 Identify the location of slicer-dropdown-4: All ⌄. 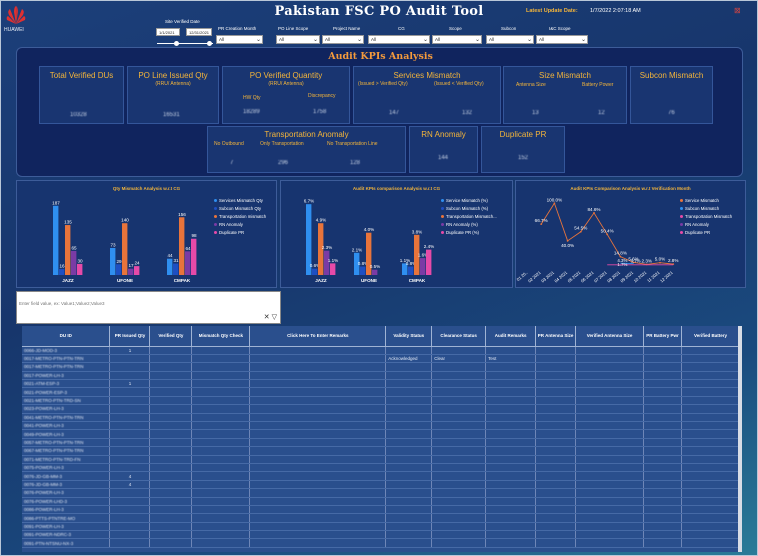
(457, 39).